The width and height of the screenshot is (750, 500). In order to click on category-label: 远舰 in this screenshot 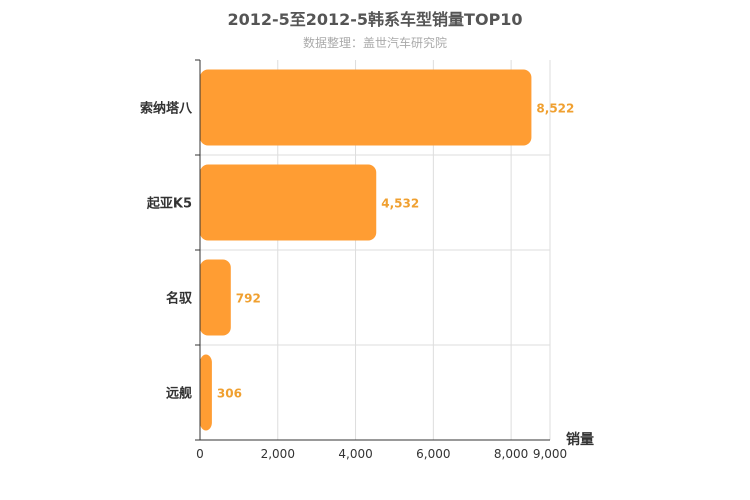, I will do `click(179, 394)`.